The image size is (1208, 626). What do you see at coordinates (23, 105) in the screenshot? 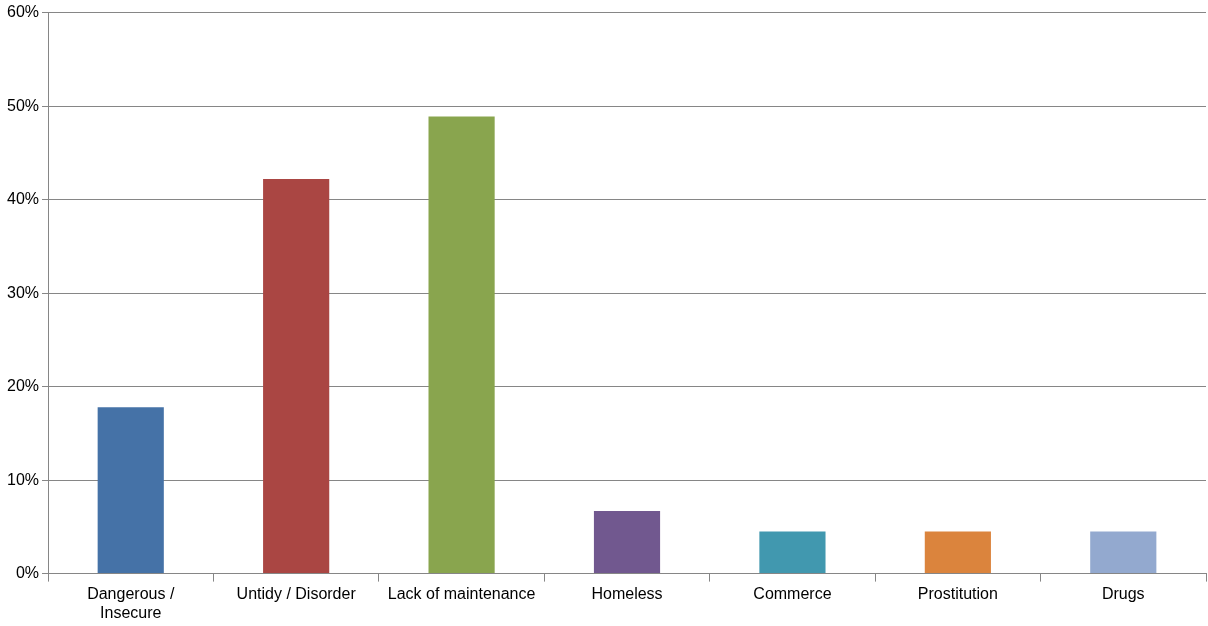
I see `y-tick-label: 50%` at bounding box center [23, 105].